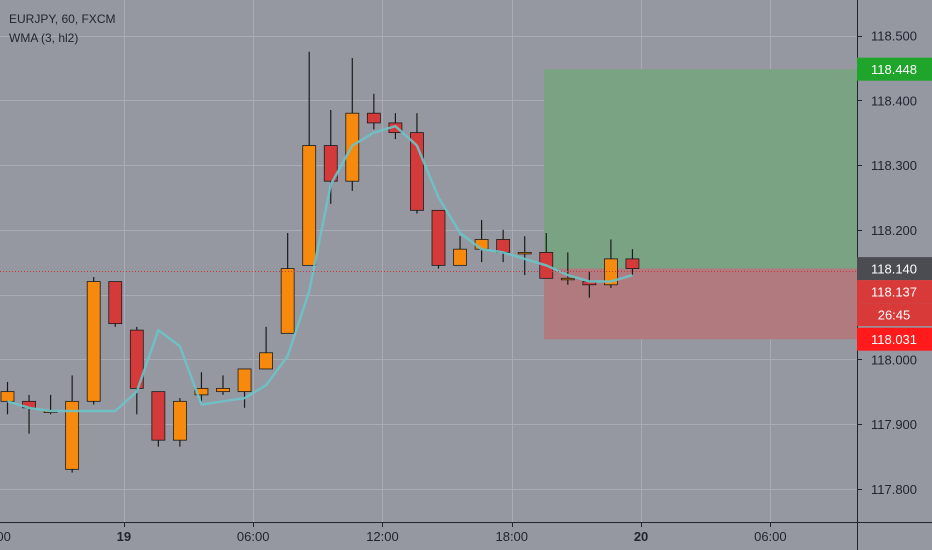 The width and height of the screenshot is (932, 550). Describe the element at coordinates (382, 536) in the screenshot. I see `time-axis-label: 12:00` at that location.